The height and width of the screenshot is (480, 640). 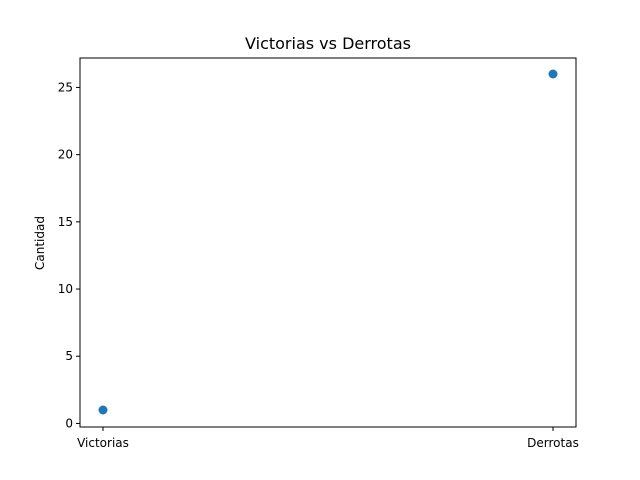 I want to click on x-tick-label: Derrotas, so click(x=553, y=443).